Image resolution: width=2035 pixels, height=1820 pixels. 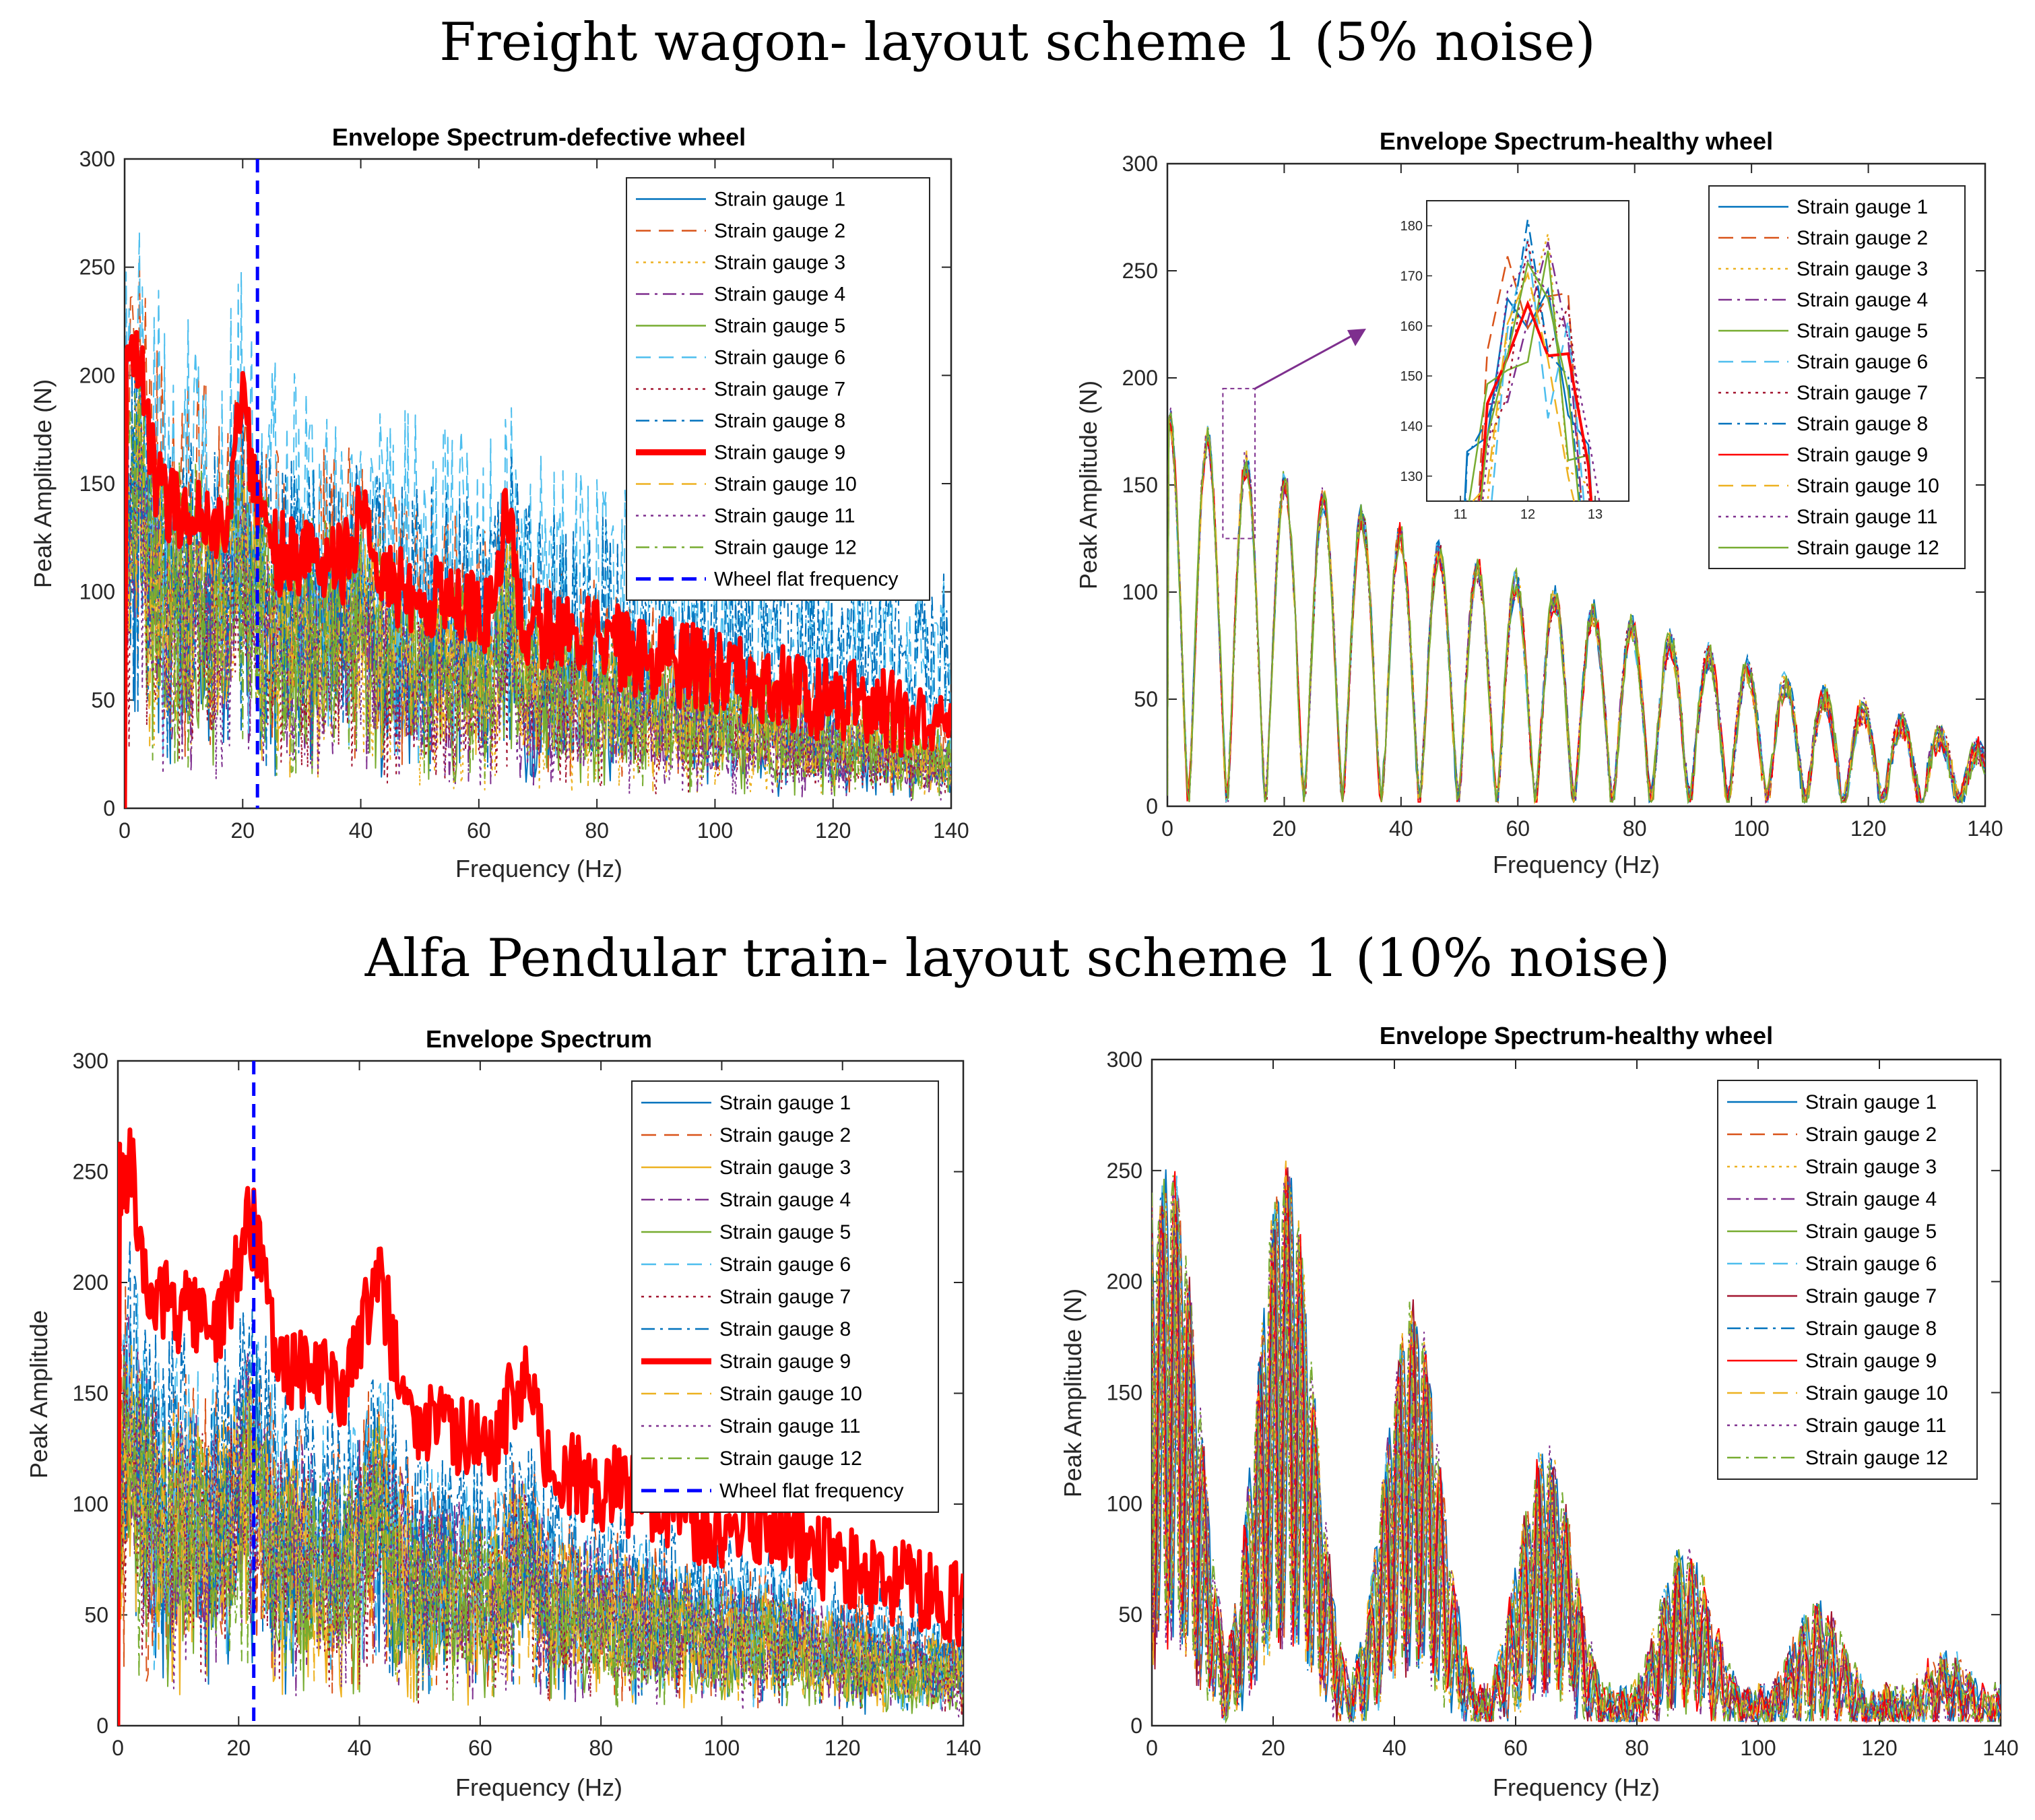 What do you see at coordinates (1863, 362) in the screenshot?
I see `legend-label: Strain gauge 6` at bounding box center [1863, 362].